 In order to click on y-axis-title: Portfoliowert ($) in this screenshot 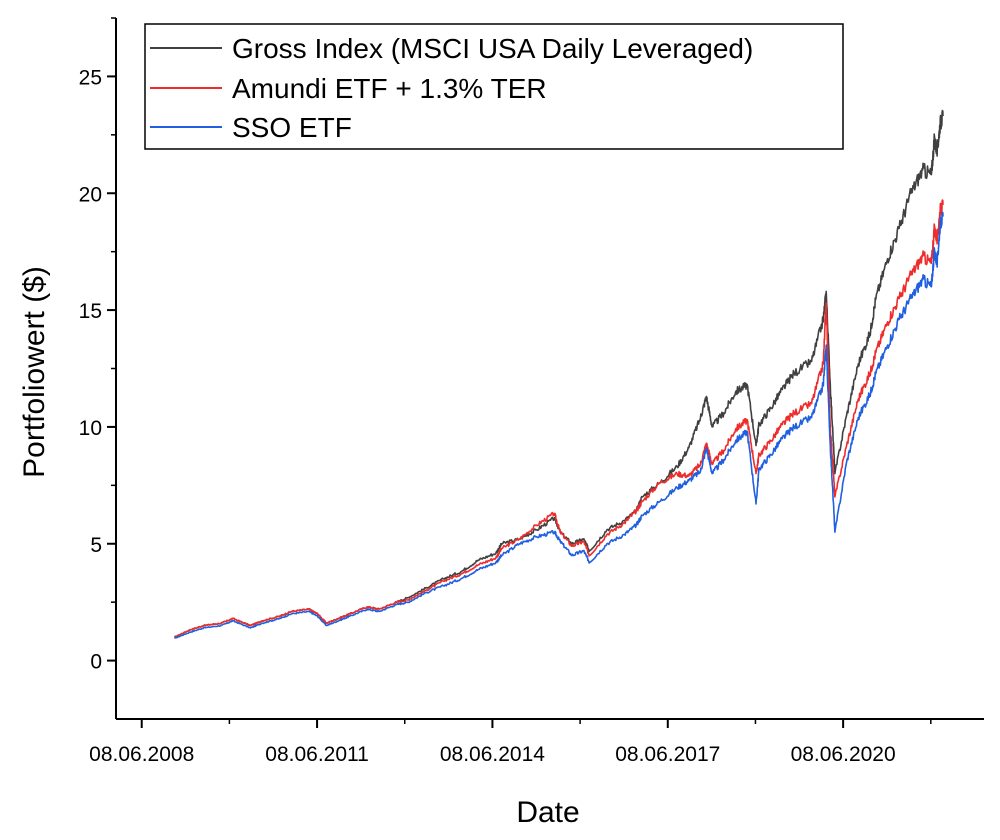, I will do `click(34, 372)`.